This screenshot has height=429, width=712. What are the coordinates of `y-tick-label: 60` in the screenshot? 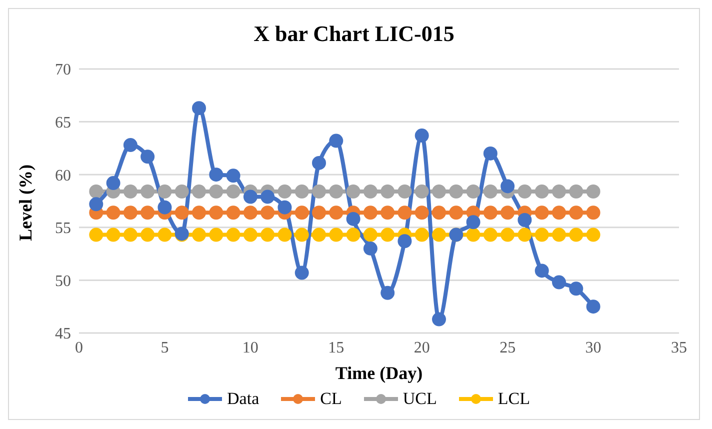 It's located at (63, 175).